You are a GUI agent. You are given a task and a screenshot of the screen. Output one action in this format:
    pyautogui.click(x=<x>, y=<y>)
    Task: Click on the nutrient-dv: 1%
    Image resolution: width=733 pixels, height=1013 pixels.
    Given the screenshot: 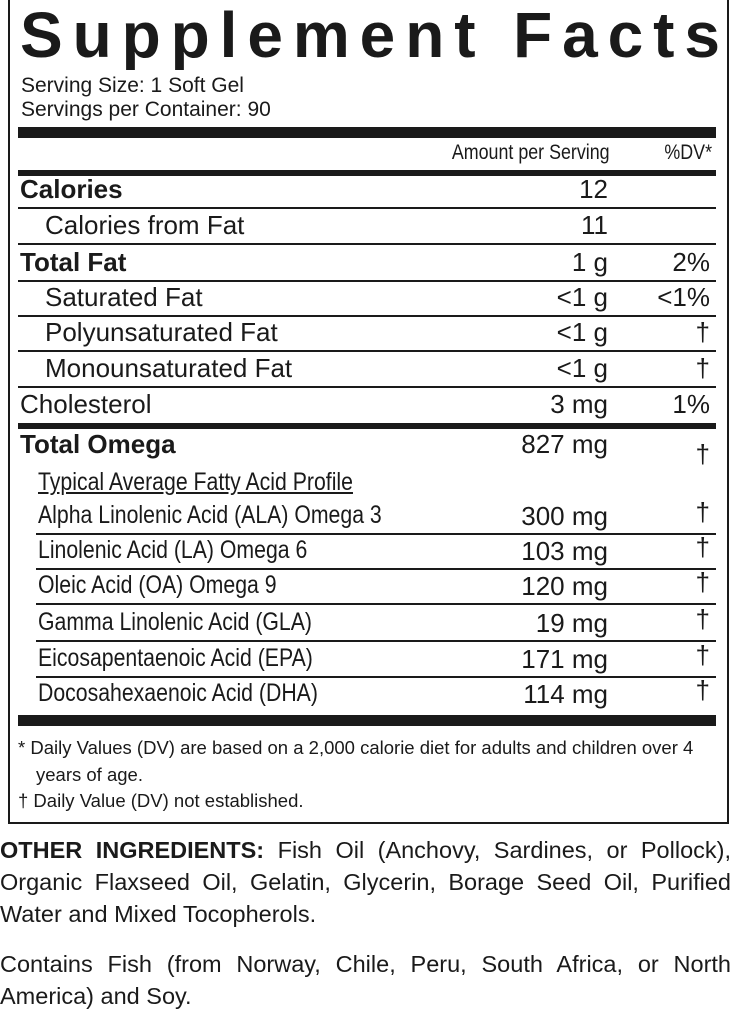 What is the action you would take?
    pyautogui.click(x=691, y=404)
    